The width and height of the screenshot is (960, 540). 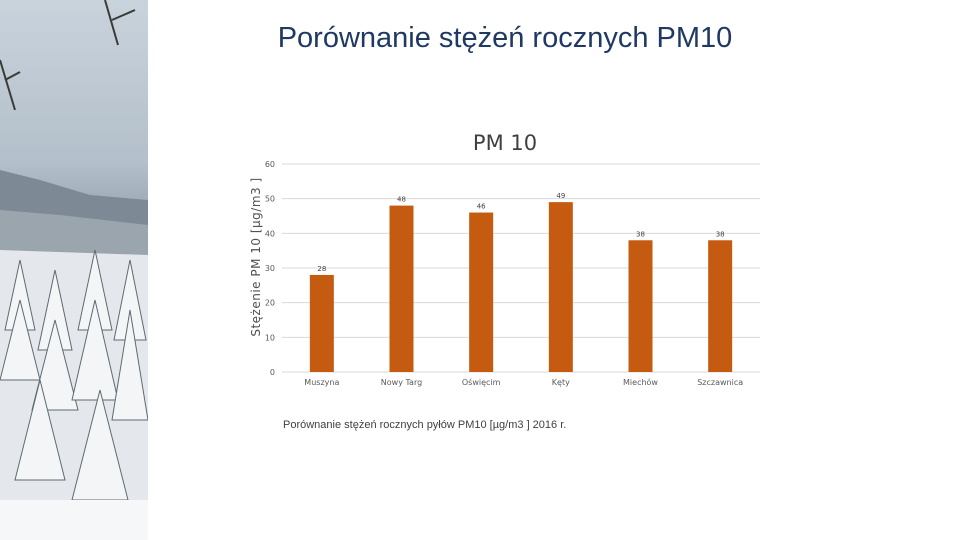 What do you see at coordinates (505, 38) in the screenshot?
I see `page-title: Porównanie stężeń rocznych PM10` at bounding box center [505, 38].